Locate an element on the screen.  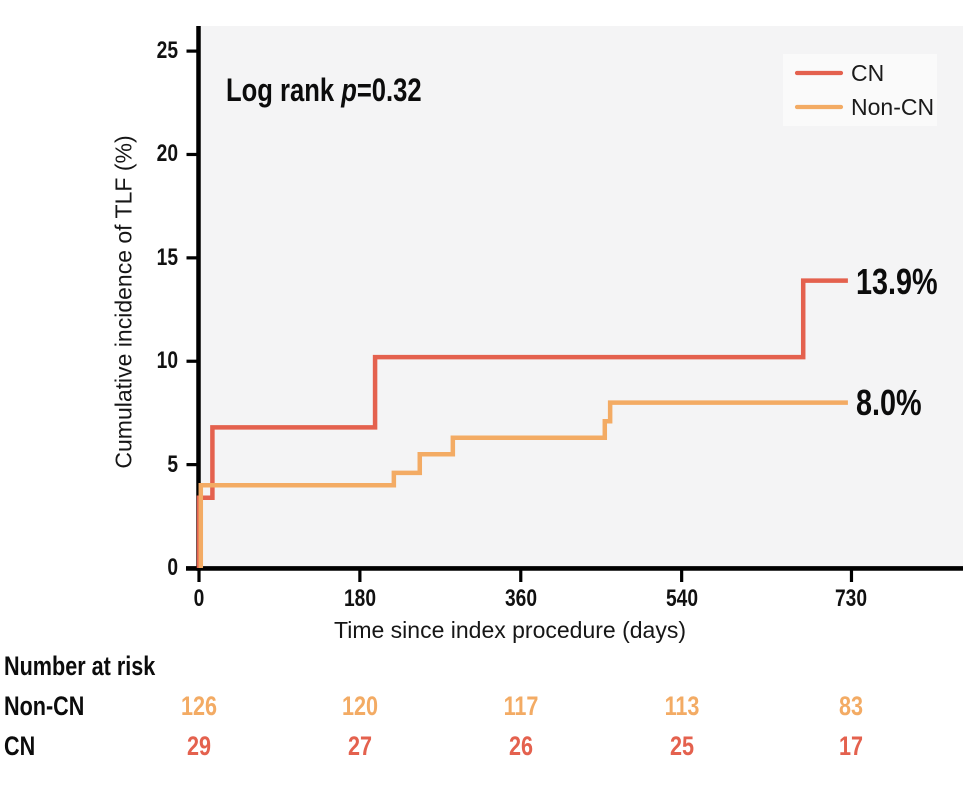
end-label-non-cn: 8.0% is located at coordinates (889, 402).